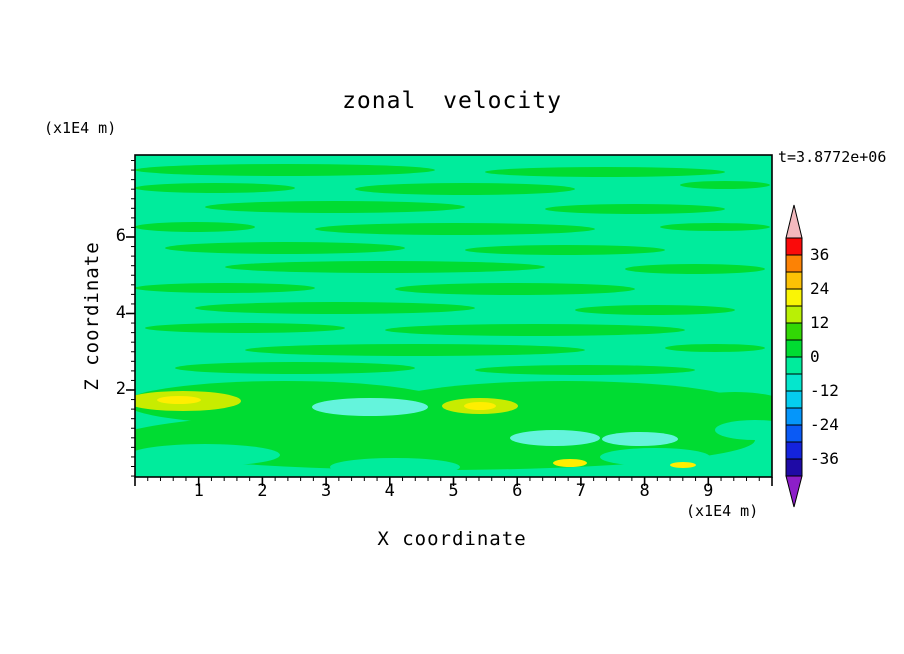  Describe the element at coordinates (581, 491) in the screenshot. I see `x-tick-label: 7` at that location.